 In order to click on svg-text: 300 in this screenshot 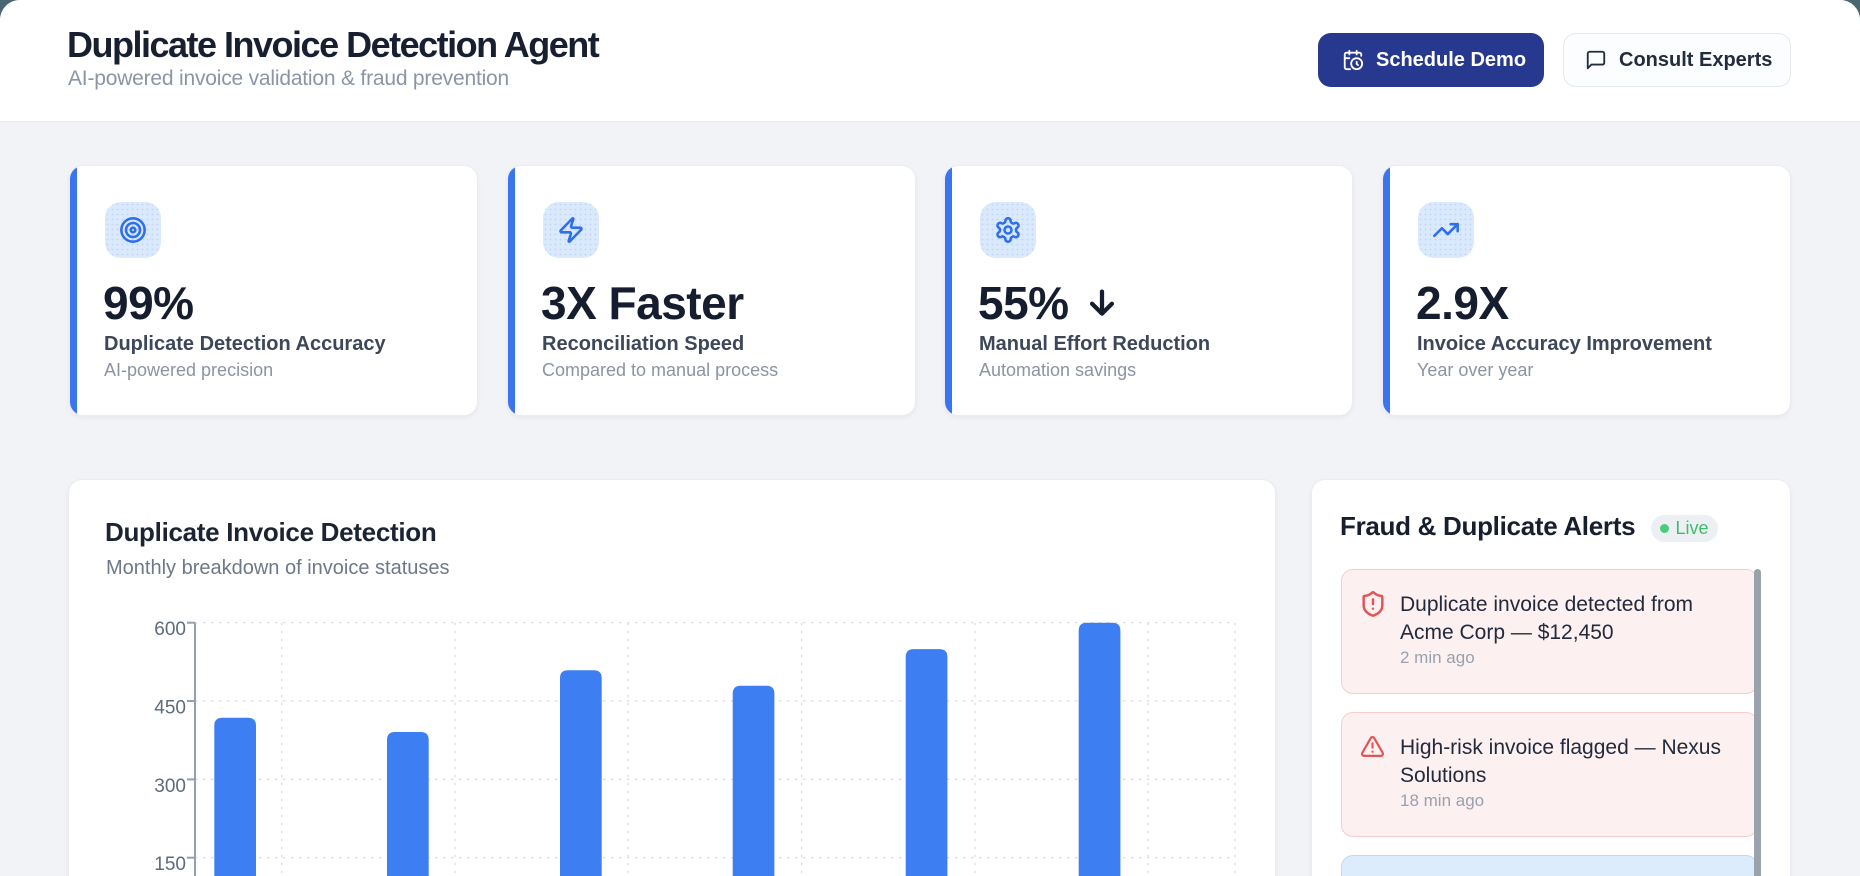, I will do `click(170, 786)`.